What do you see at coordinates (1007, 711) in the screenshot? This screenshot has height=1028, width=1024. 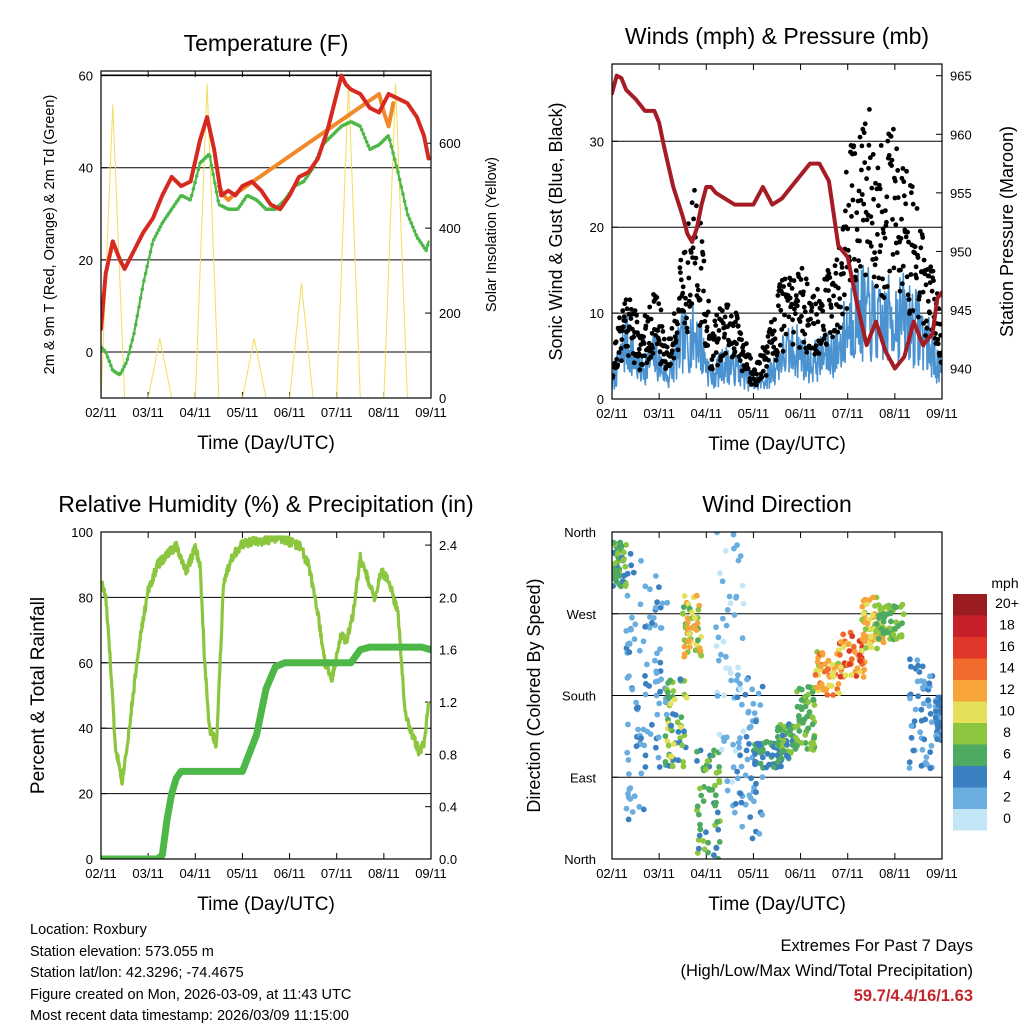 I see `legend-label: 10` at bounding box center [1007, 711].